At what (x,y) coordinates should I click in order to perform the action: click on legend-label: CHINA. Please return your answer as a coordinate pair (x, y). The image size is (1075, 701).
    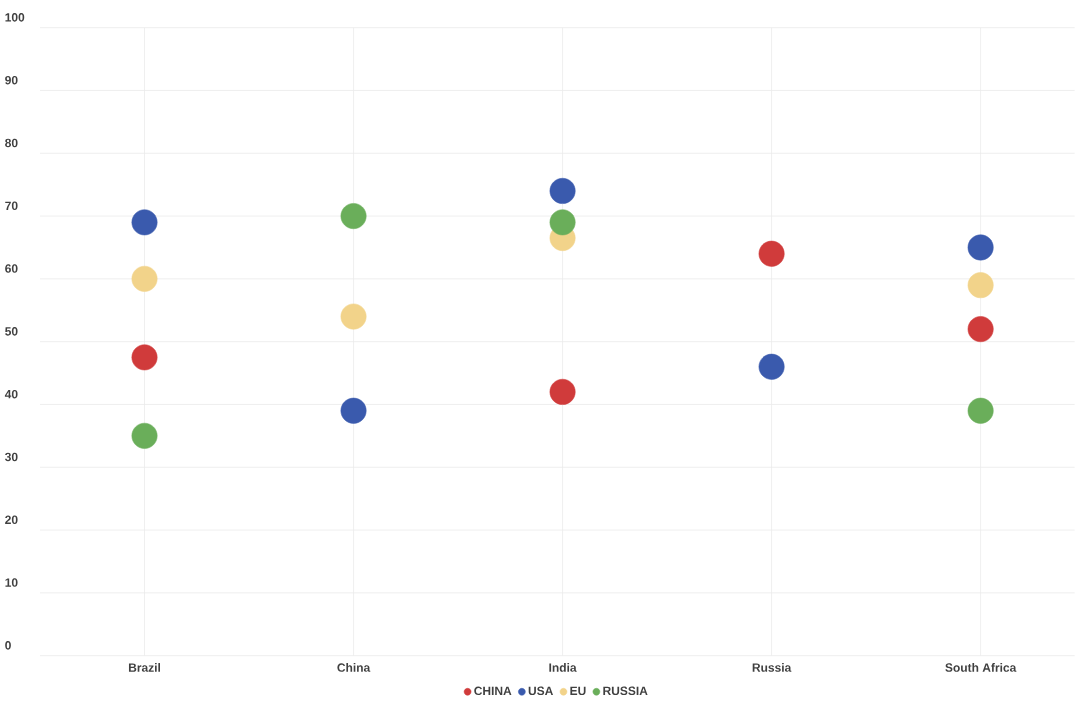
    Looking at the image, I should click on (493, 691).